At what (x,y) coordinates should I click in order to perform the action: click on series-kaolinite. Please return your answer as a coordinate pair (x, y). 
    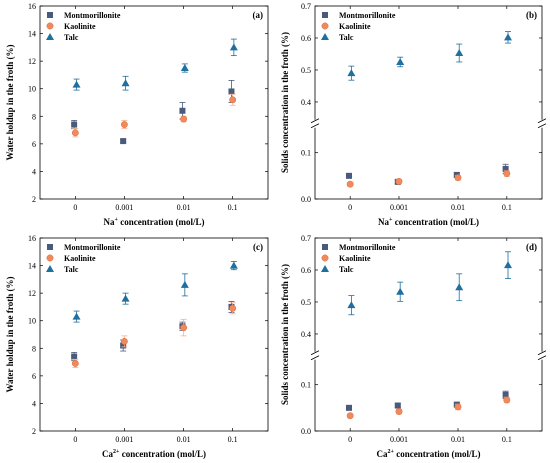
    Looking at the image, I should click on (428, 179).